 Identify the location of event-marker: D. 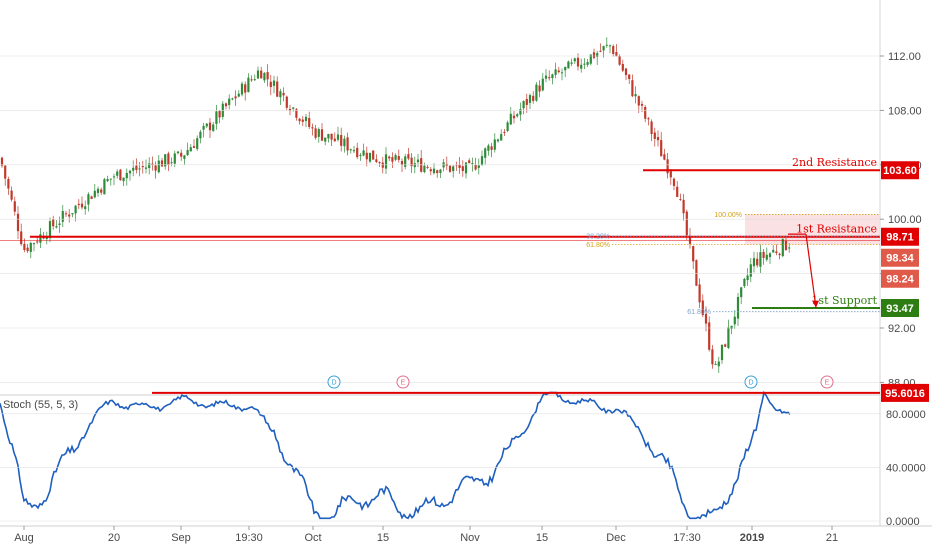
(334, 382).